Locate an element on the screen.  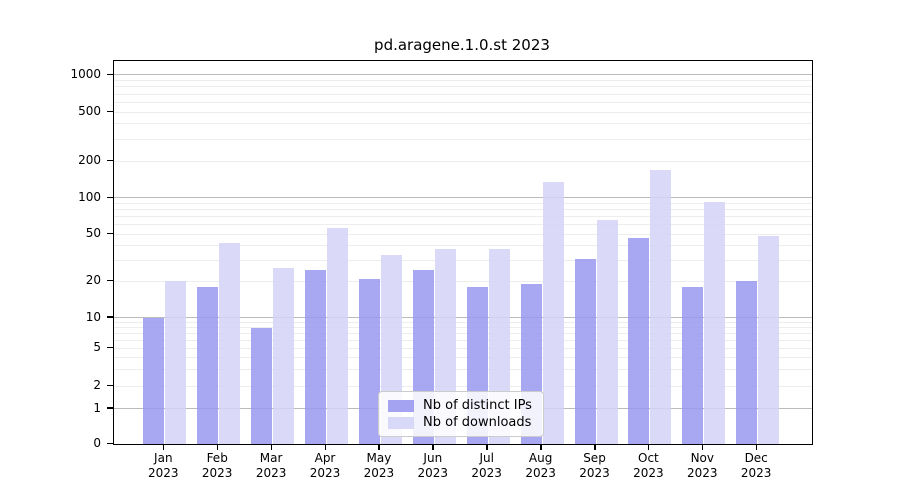
month-label: Apr is located at coordinates (325, 458).